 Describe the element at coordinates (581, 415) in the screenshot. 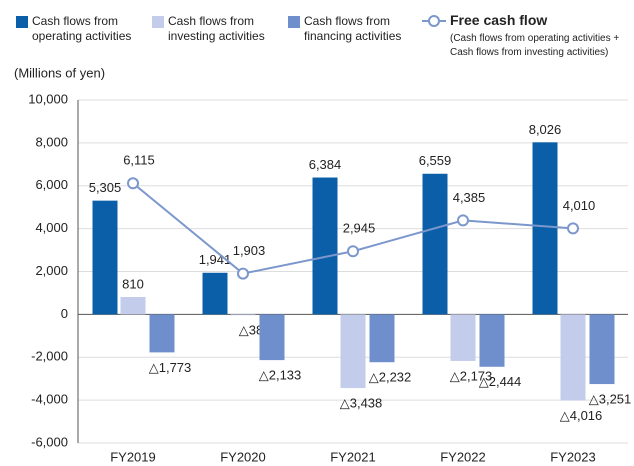

I see `data-label: △4,016` at that location.